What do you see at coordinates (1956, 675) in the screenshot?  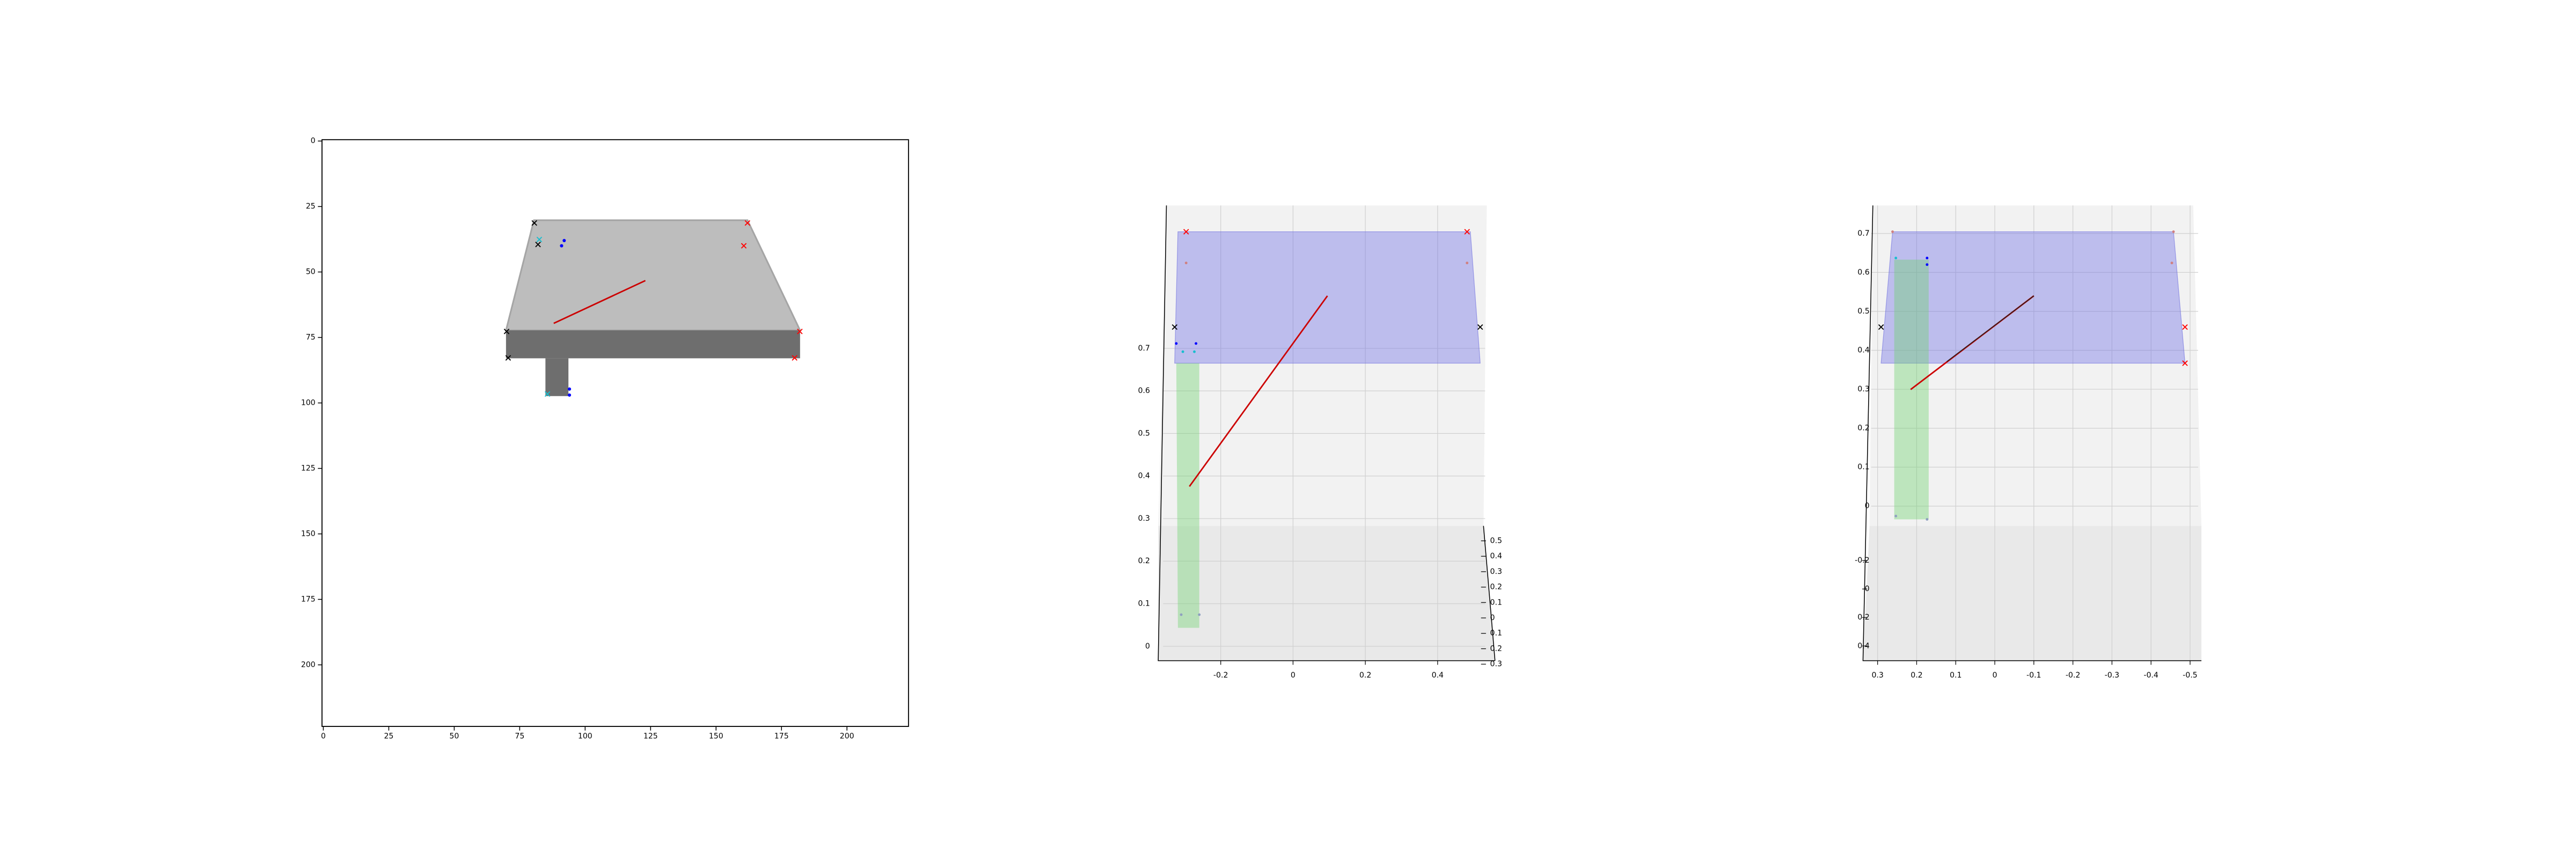 I see `x-tick-label: 0.1` at bounding box center [1956, 675].